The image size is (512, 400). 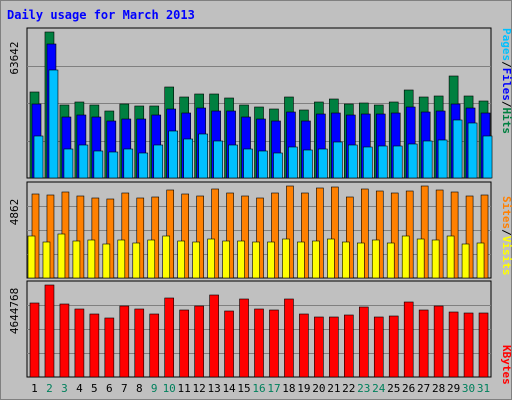 I want to click on day-label-23: 23, so click(x=363, y=388).